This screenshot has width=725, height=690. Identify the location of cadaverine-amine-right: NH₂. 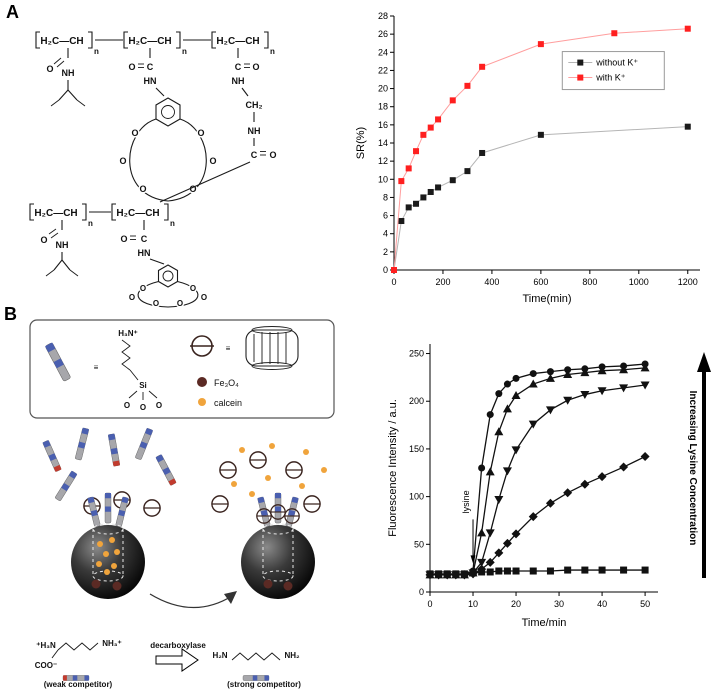
(292, 655).